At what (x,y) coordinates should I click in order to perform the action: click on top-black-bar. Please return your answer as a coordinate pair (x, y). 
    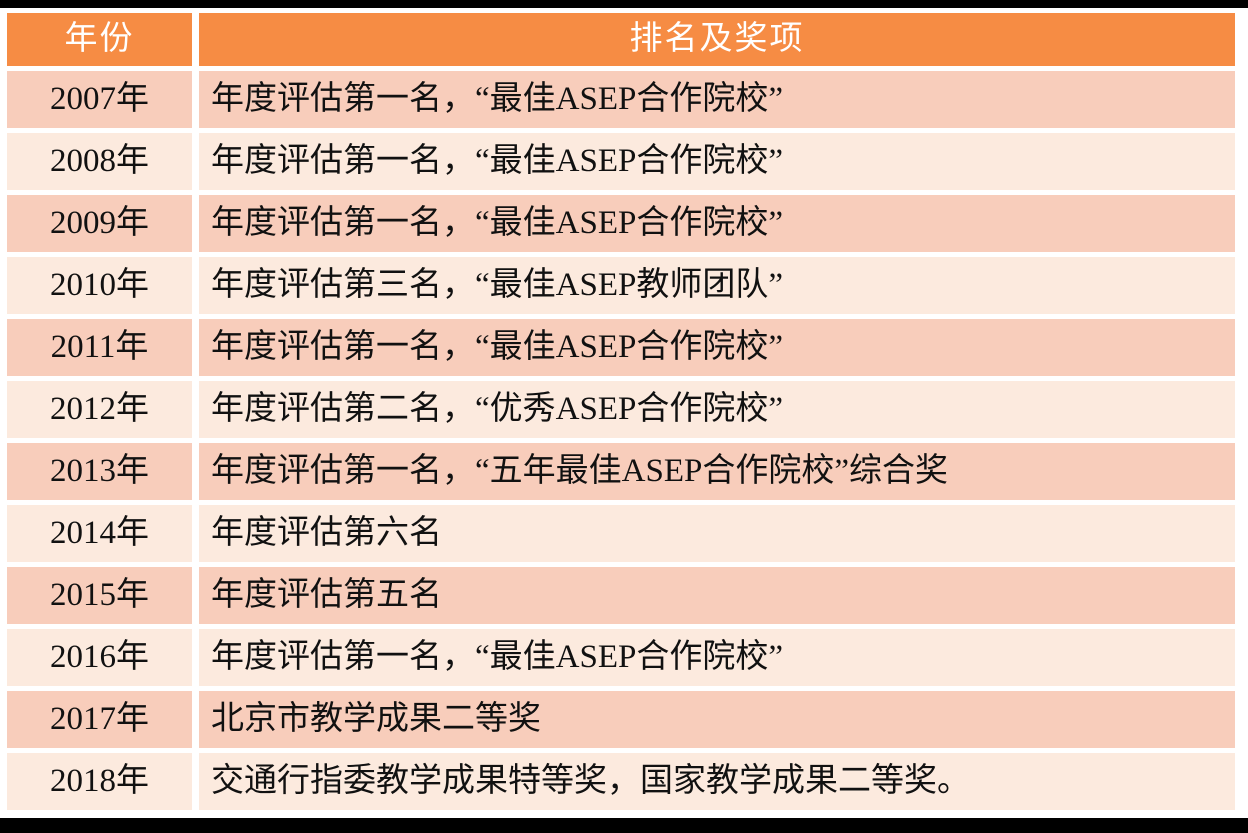
    Looking at the image, I should click on (624, 4).